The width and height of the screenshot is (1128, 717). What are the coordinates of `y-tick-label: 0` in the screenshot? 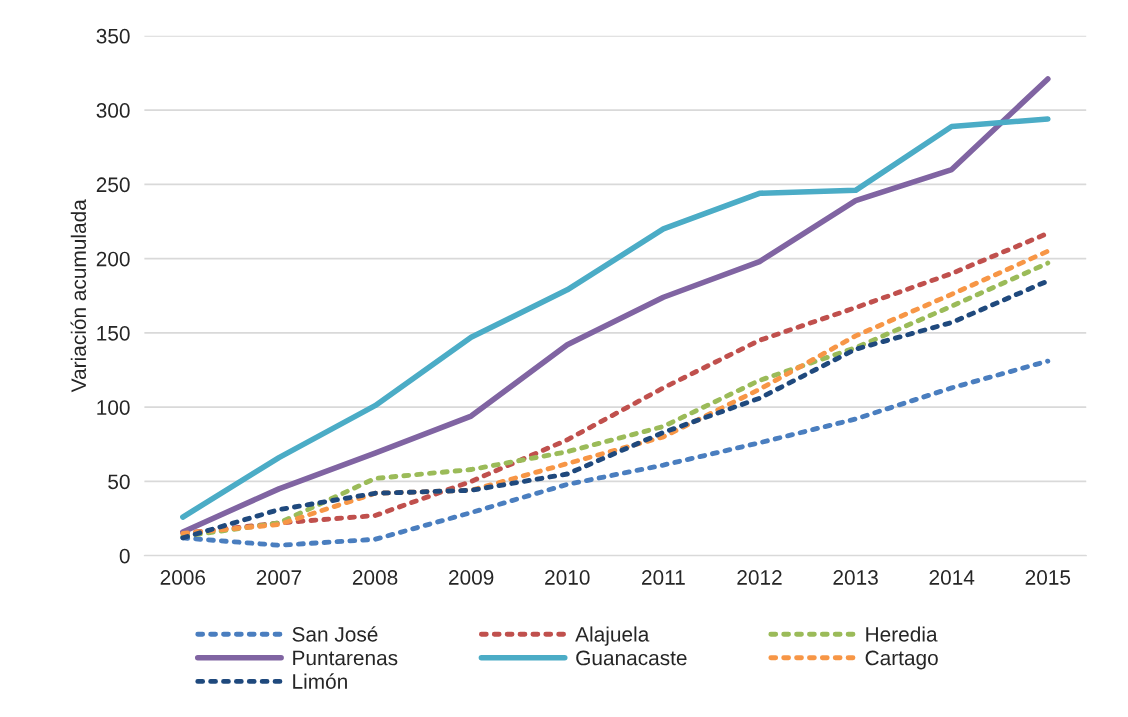 It's located at (124, 556).